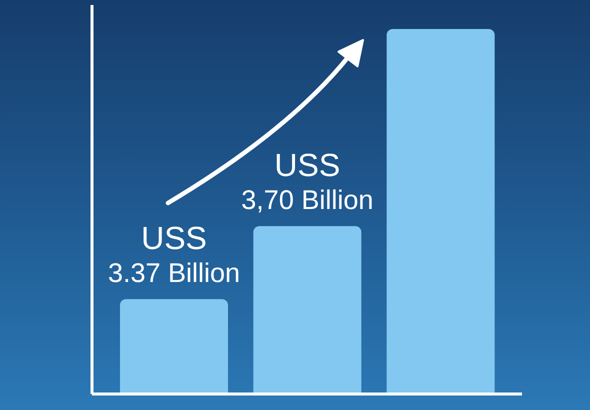 The image size is (590, 410). I want to click on annotation: USS 3,70 Billion, so click(307, 181).